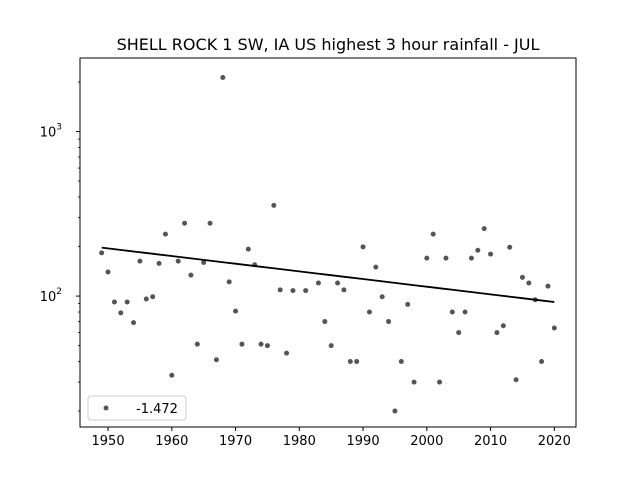 Image resolution: width=640 pixels, height=480 pixels. I want to click on y-tick-label: 10³, so click(51, 132).